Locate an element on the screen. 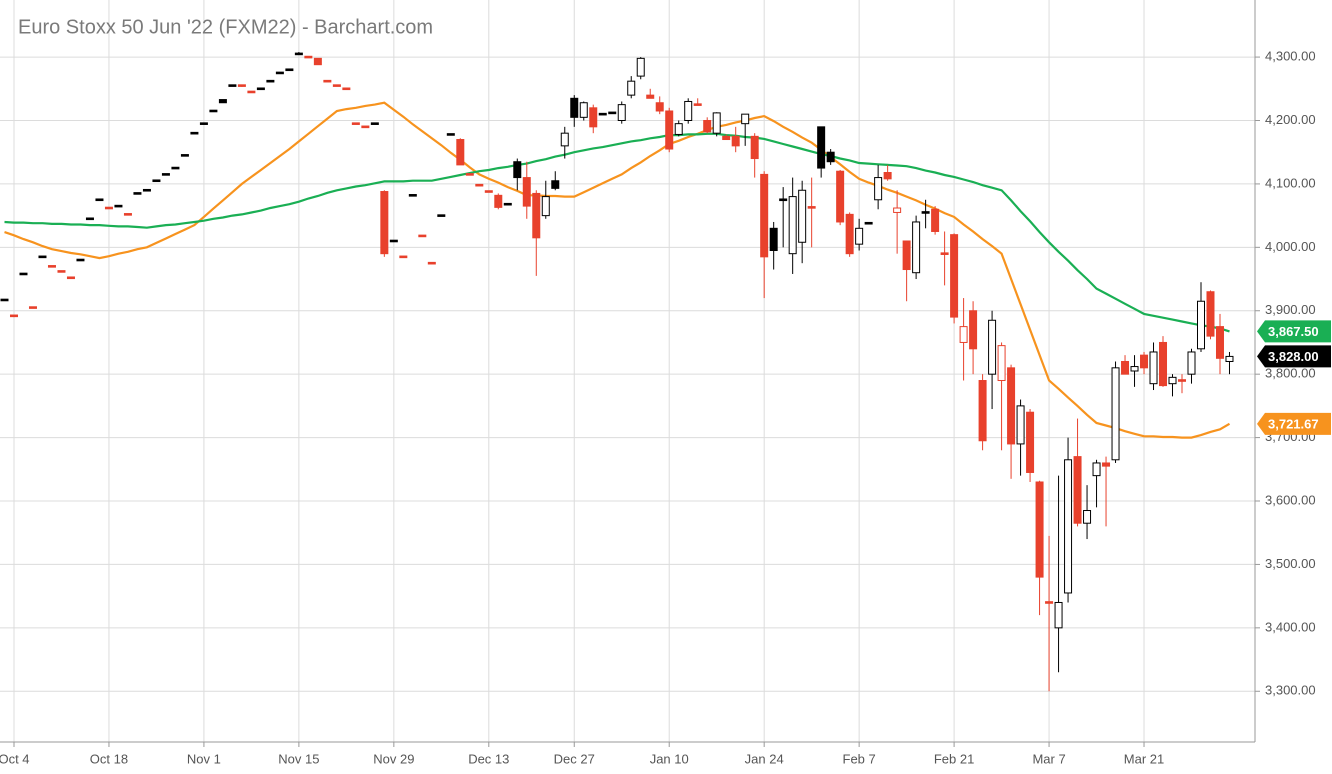 This screenshot has width=1332, height=774. x-tick-label: Dec 27 is located at coordinates (574, 758).